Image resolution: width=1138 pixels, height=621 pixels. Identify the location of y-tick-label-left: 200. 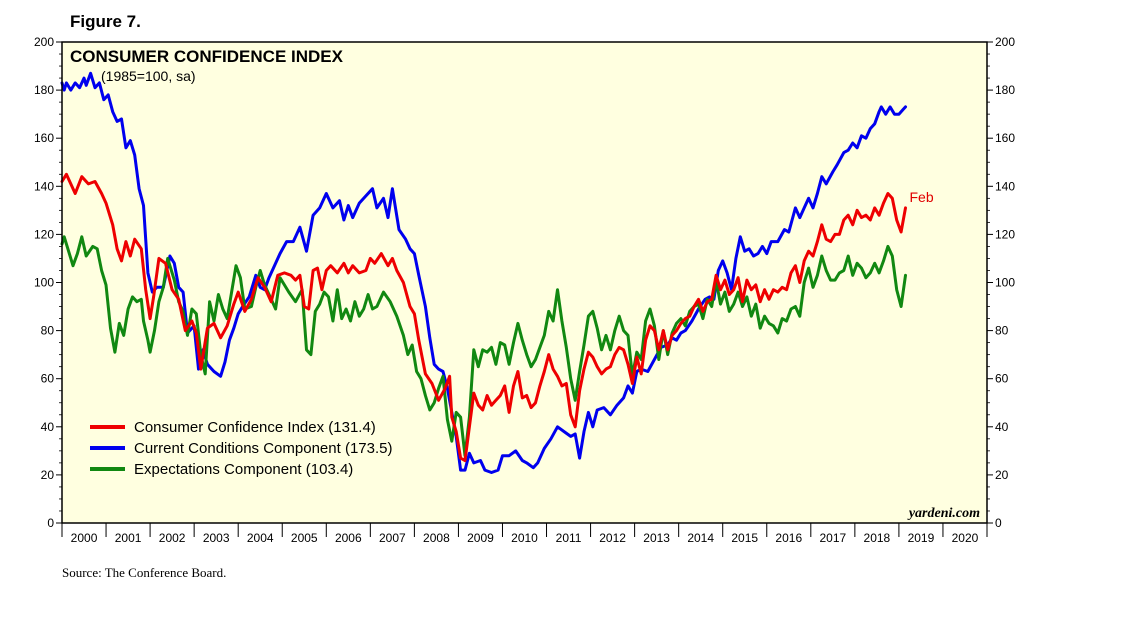
(44, 42).